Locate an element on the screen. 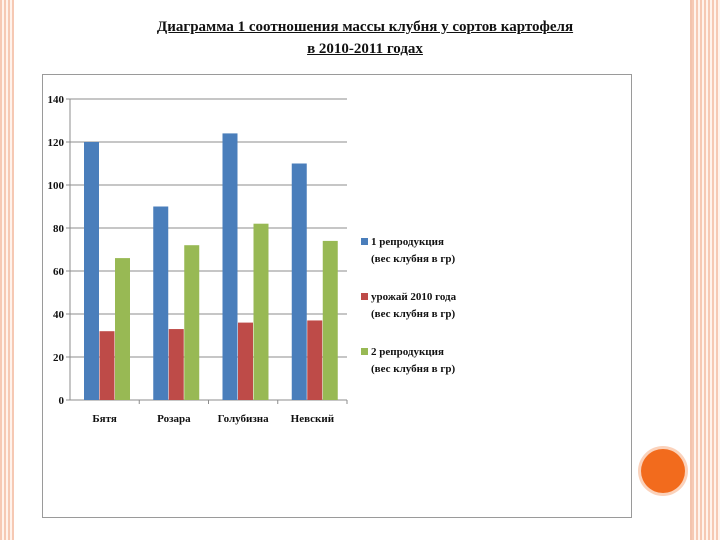 The height and width of the screenshot is (540, 720). slide-title-line-2: в 2010-2011 годах is located at coordinates (365, 49).